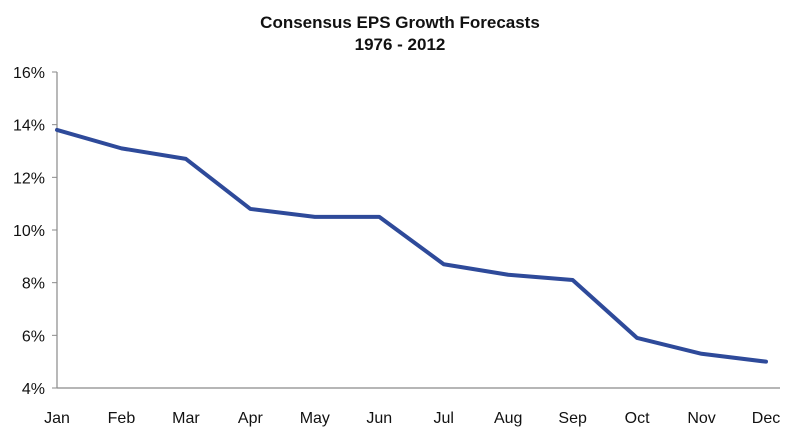 The image size is (800, 438). What do you see at coordinates (444, 418) in the screenshot?
I see `x-tick-label: Jul` at bounding box center [444, 418].